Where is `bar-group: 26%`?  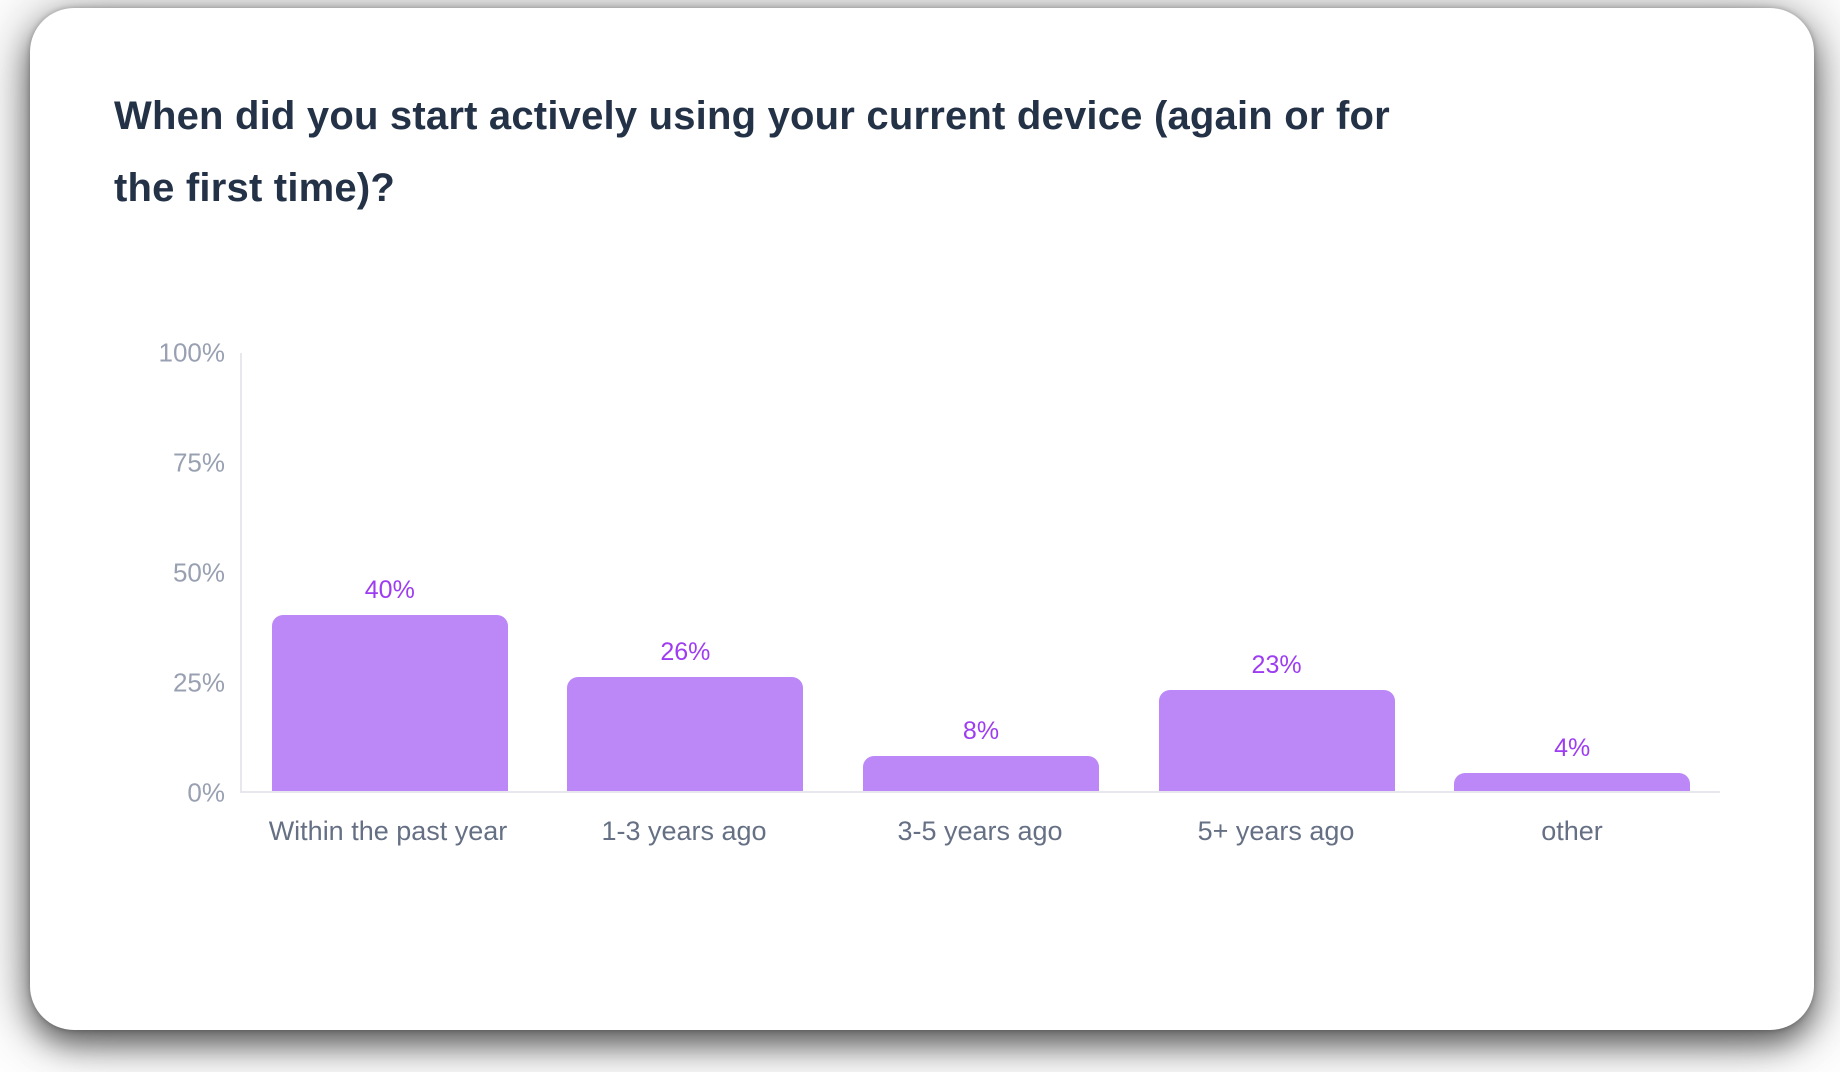 bar-group: 26% is located at coordinates (686, 572).